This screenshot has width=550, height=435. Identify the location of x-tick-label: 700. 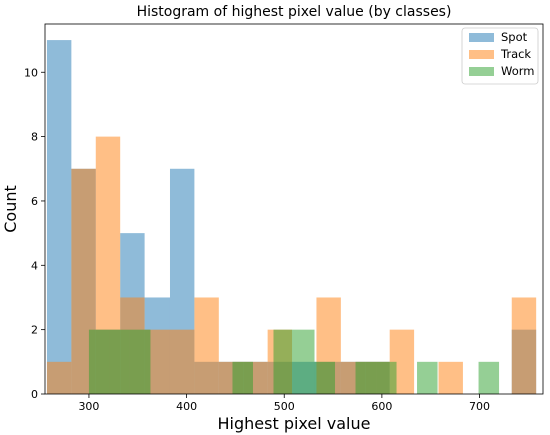
(479, 406).